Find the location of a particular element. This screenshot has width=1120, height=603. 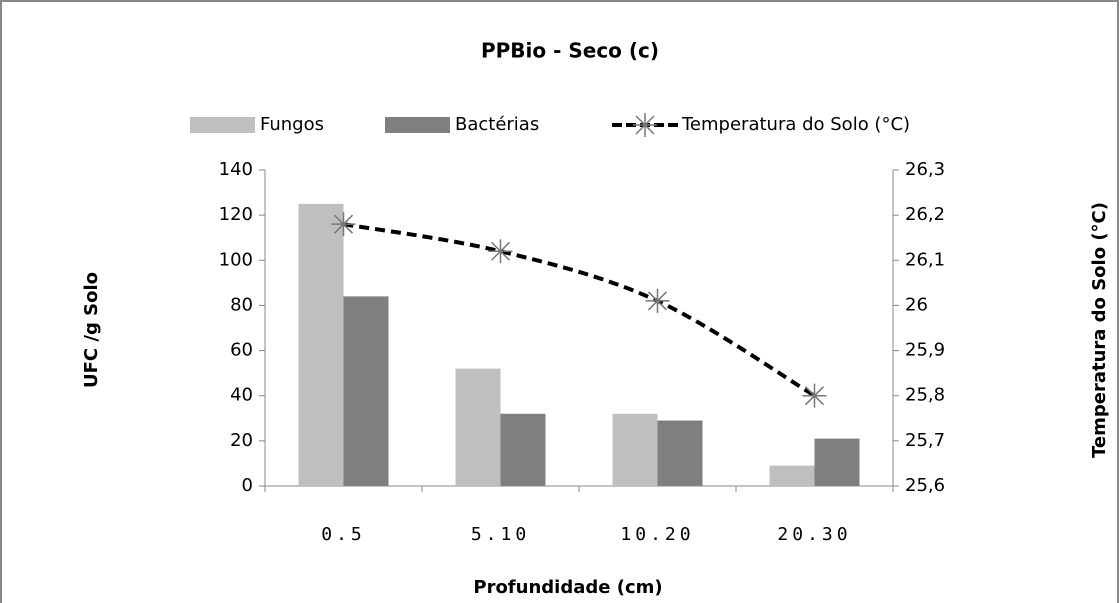

y2-tick-label: 25,7 is located at coordinates (925, 440).